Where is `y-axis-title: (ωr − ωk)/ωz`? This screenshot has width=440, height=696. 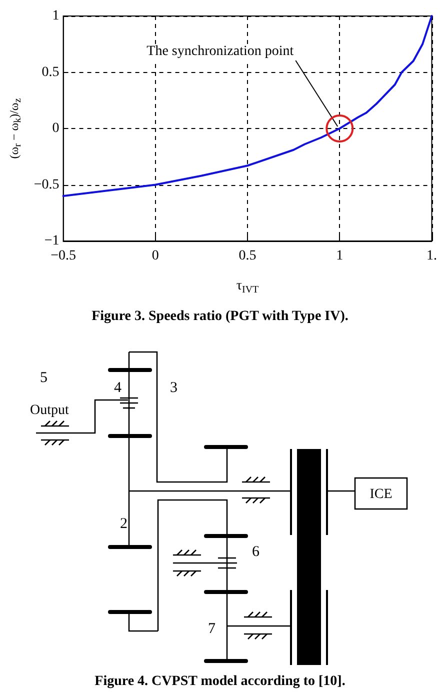
y-axis-title: (ωr − ωk)/ωz is located at coordinates (15, 128).